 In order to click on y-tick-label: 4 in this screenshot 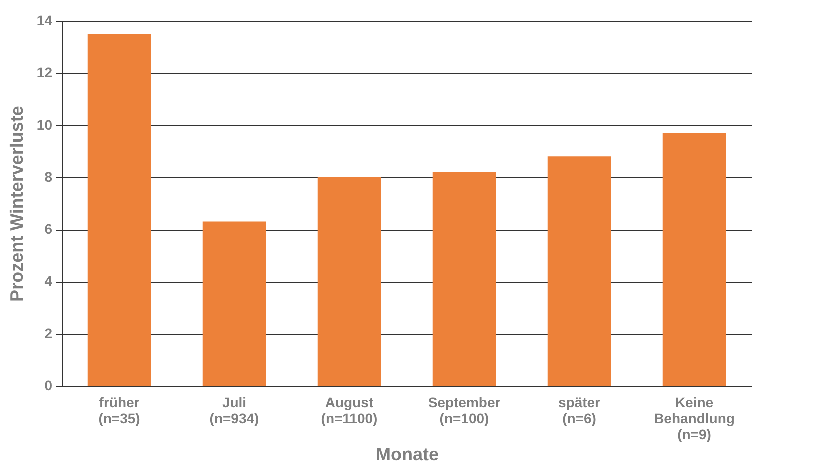, I will do `click(48, 281)`.